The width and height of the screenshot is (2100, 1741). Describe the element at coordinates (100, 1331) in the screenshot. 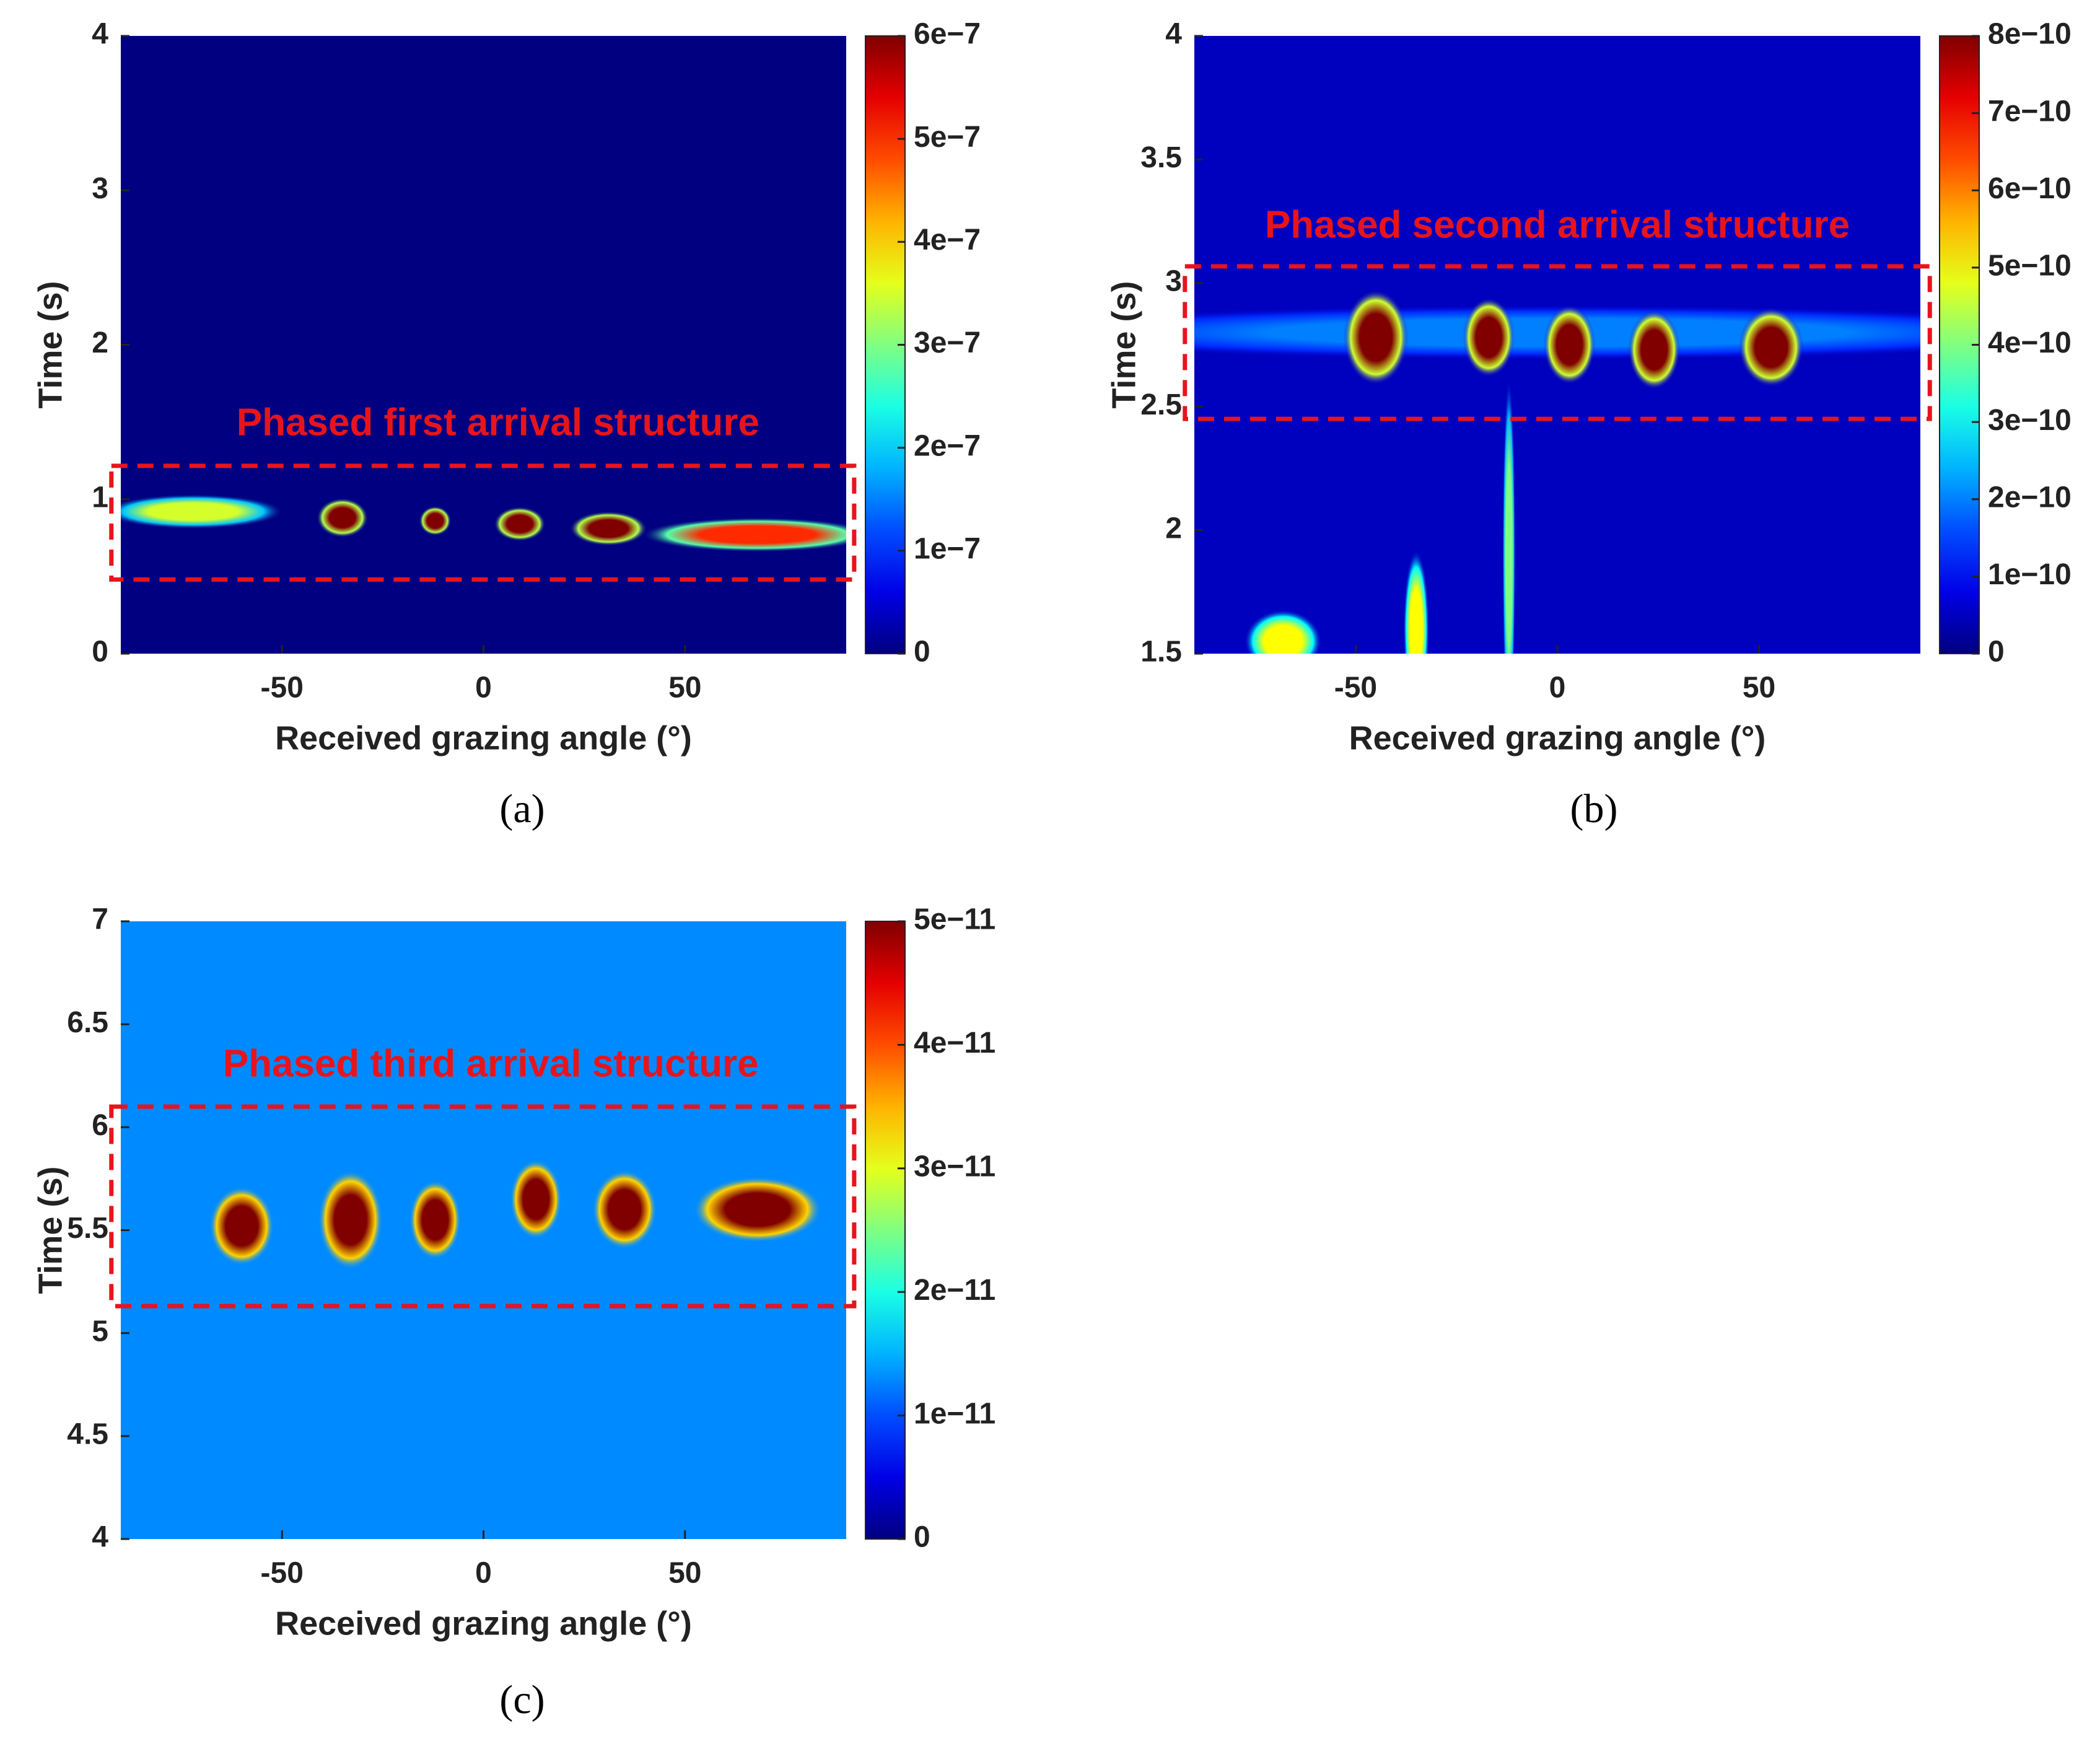

I see `y-tick-label: 5` at that location.